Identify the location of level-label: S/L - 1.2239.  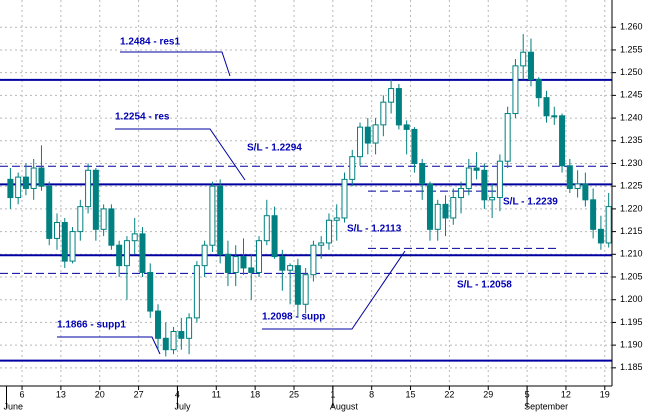
(530, 202).